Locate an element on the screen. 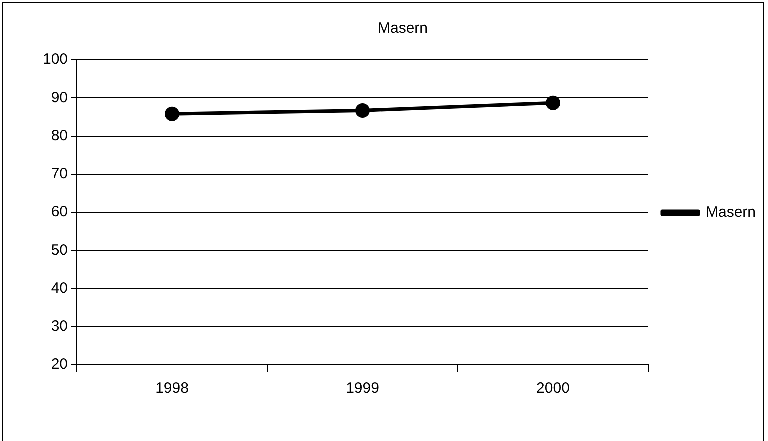 The image size is (768, 441). y-tick-label: 30 is located at coordinates (59, 327).